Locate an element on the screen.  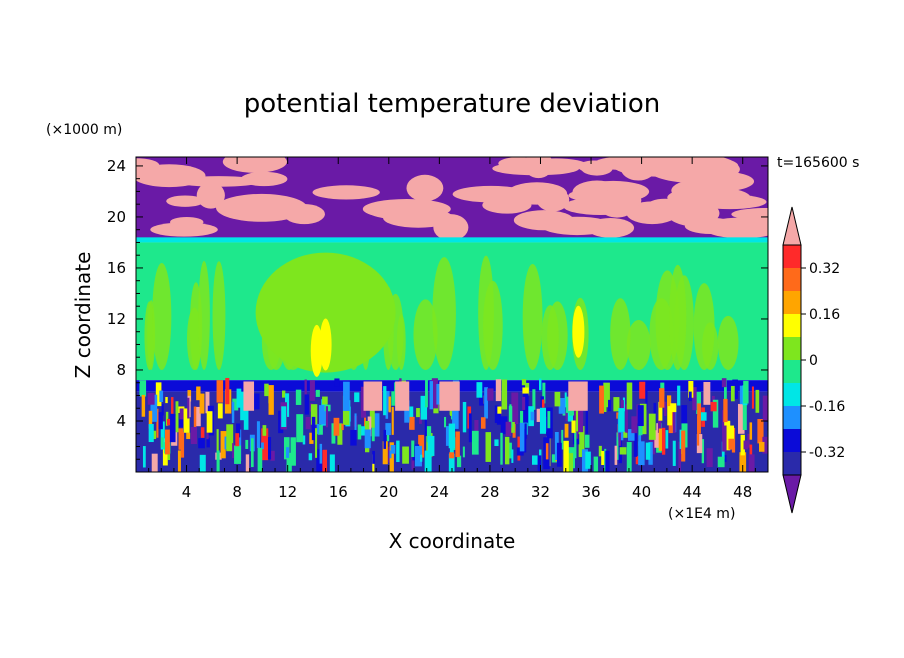
mid-warm-column is located at coordinates (325, 344).